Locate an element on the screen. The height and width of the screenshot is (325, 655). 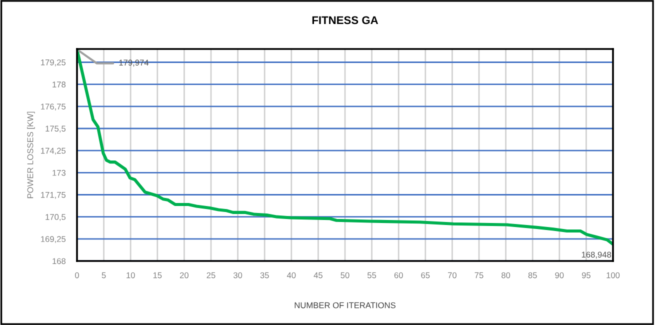
x-tick-label: 25 is located at coordinates (211, 275).